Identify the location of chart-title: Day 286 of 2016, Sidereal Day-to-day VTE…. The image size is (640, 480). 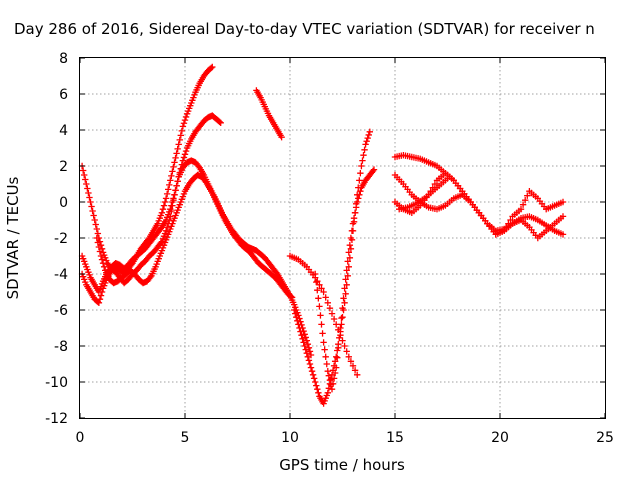
(304, 29).